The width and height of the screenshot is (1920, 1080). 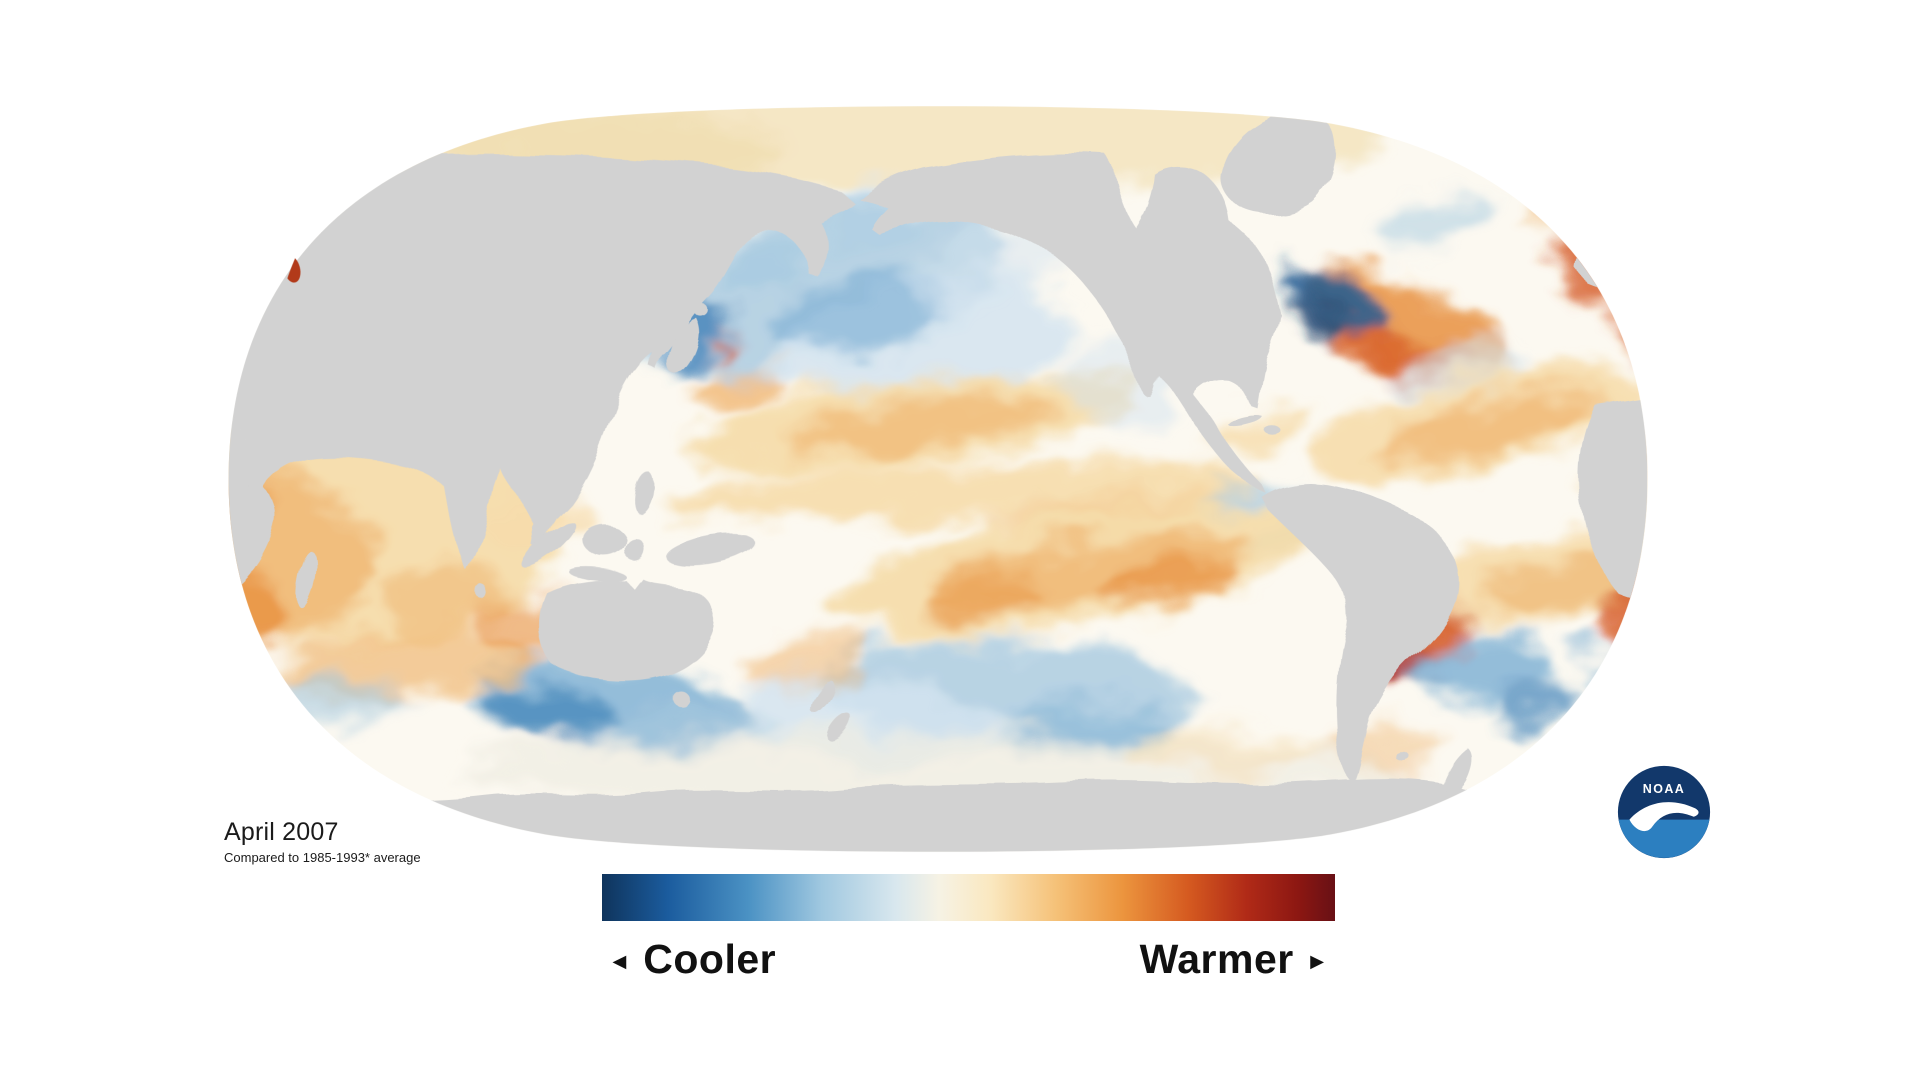 What do you see at coordinates (1314, 315) in the screenshot?
I see `anomaly-region-slope-water-cold-core` at bounding box center [1314, 315].